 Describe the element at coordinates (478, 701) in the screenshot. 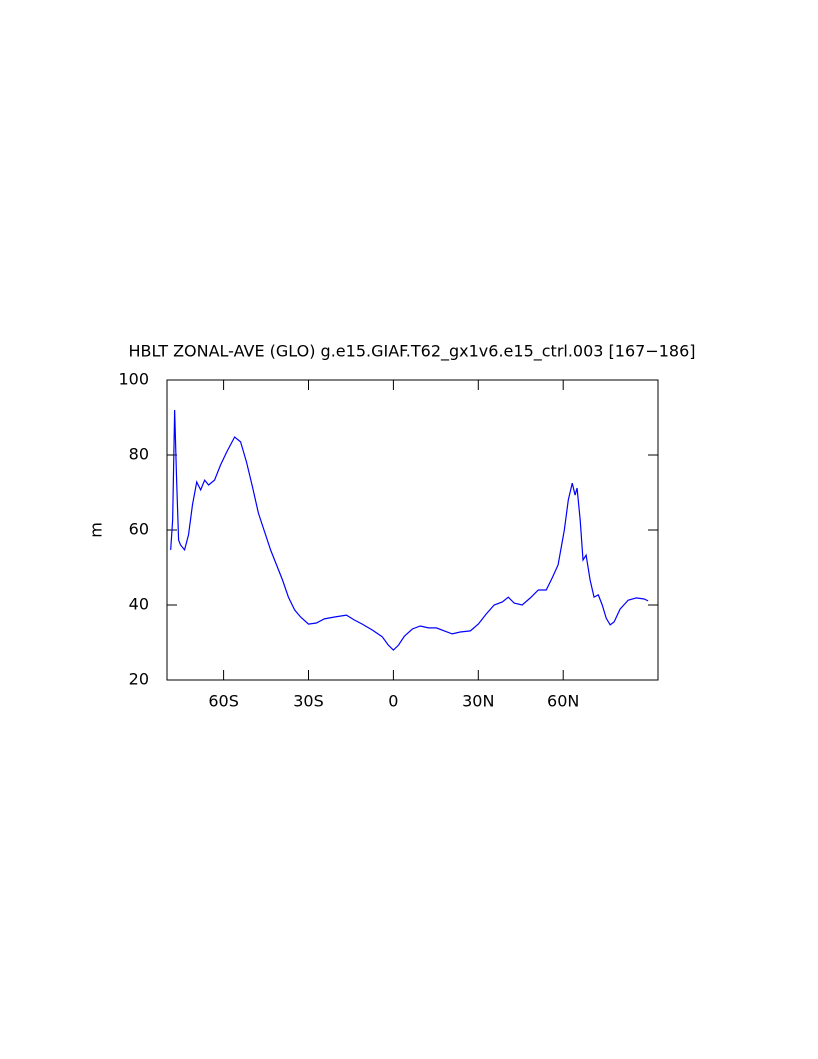

I see `x-tick-label: 30N` at that location.